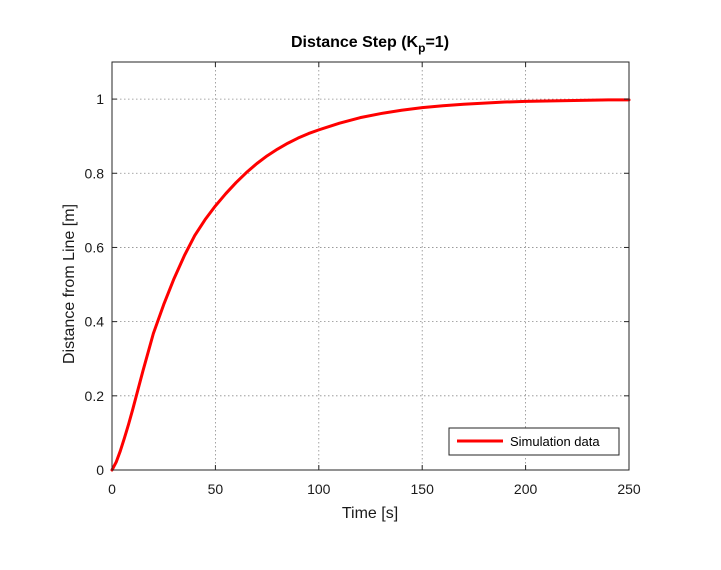 The image size is (721, 570). Describe the element at coordinates (95, 396) in the screenshot. I see `y-tick-label: 0.2` at that location.